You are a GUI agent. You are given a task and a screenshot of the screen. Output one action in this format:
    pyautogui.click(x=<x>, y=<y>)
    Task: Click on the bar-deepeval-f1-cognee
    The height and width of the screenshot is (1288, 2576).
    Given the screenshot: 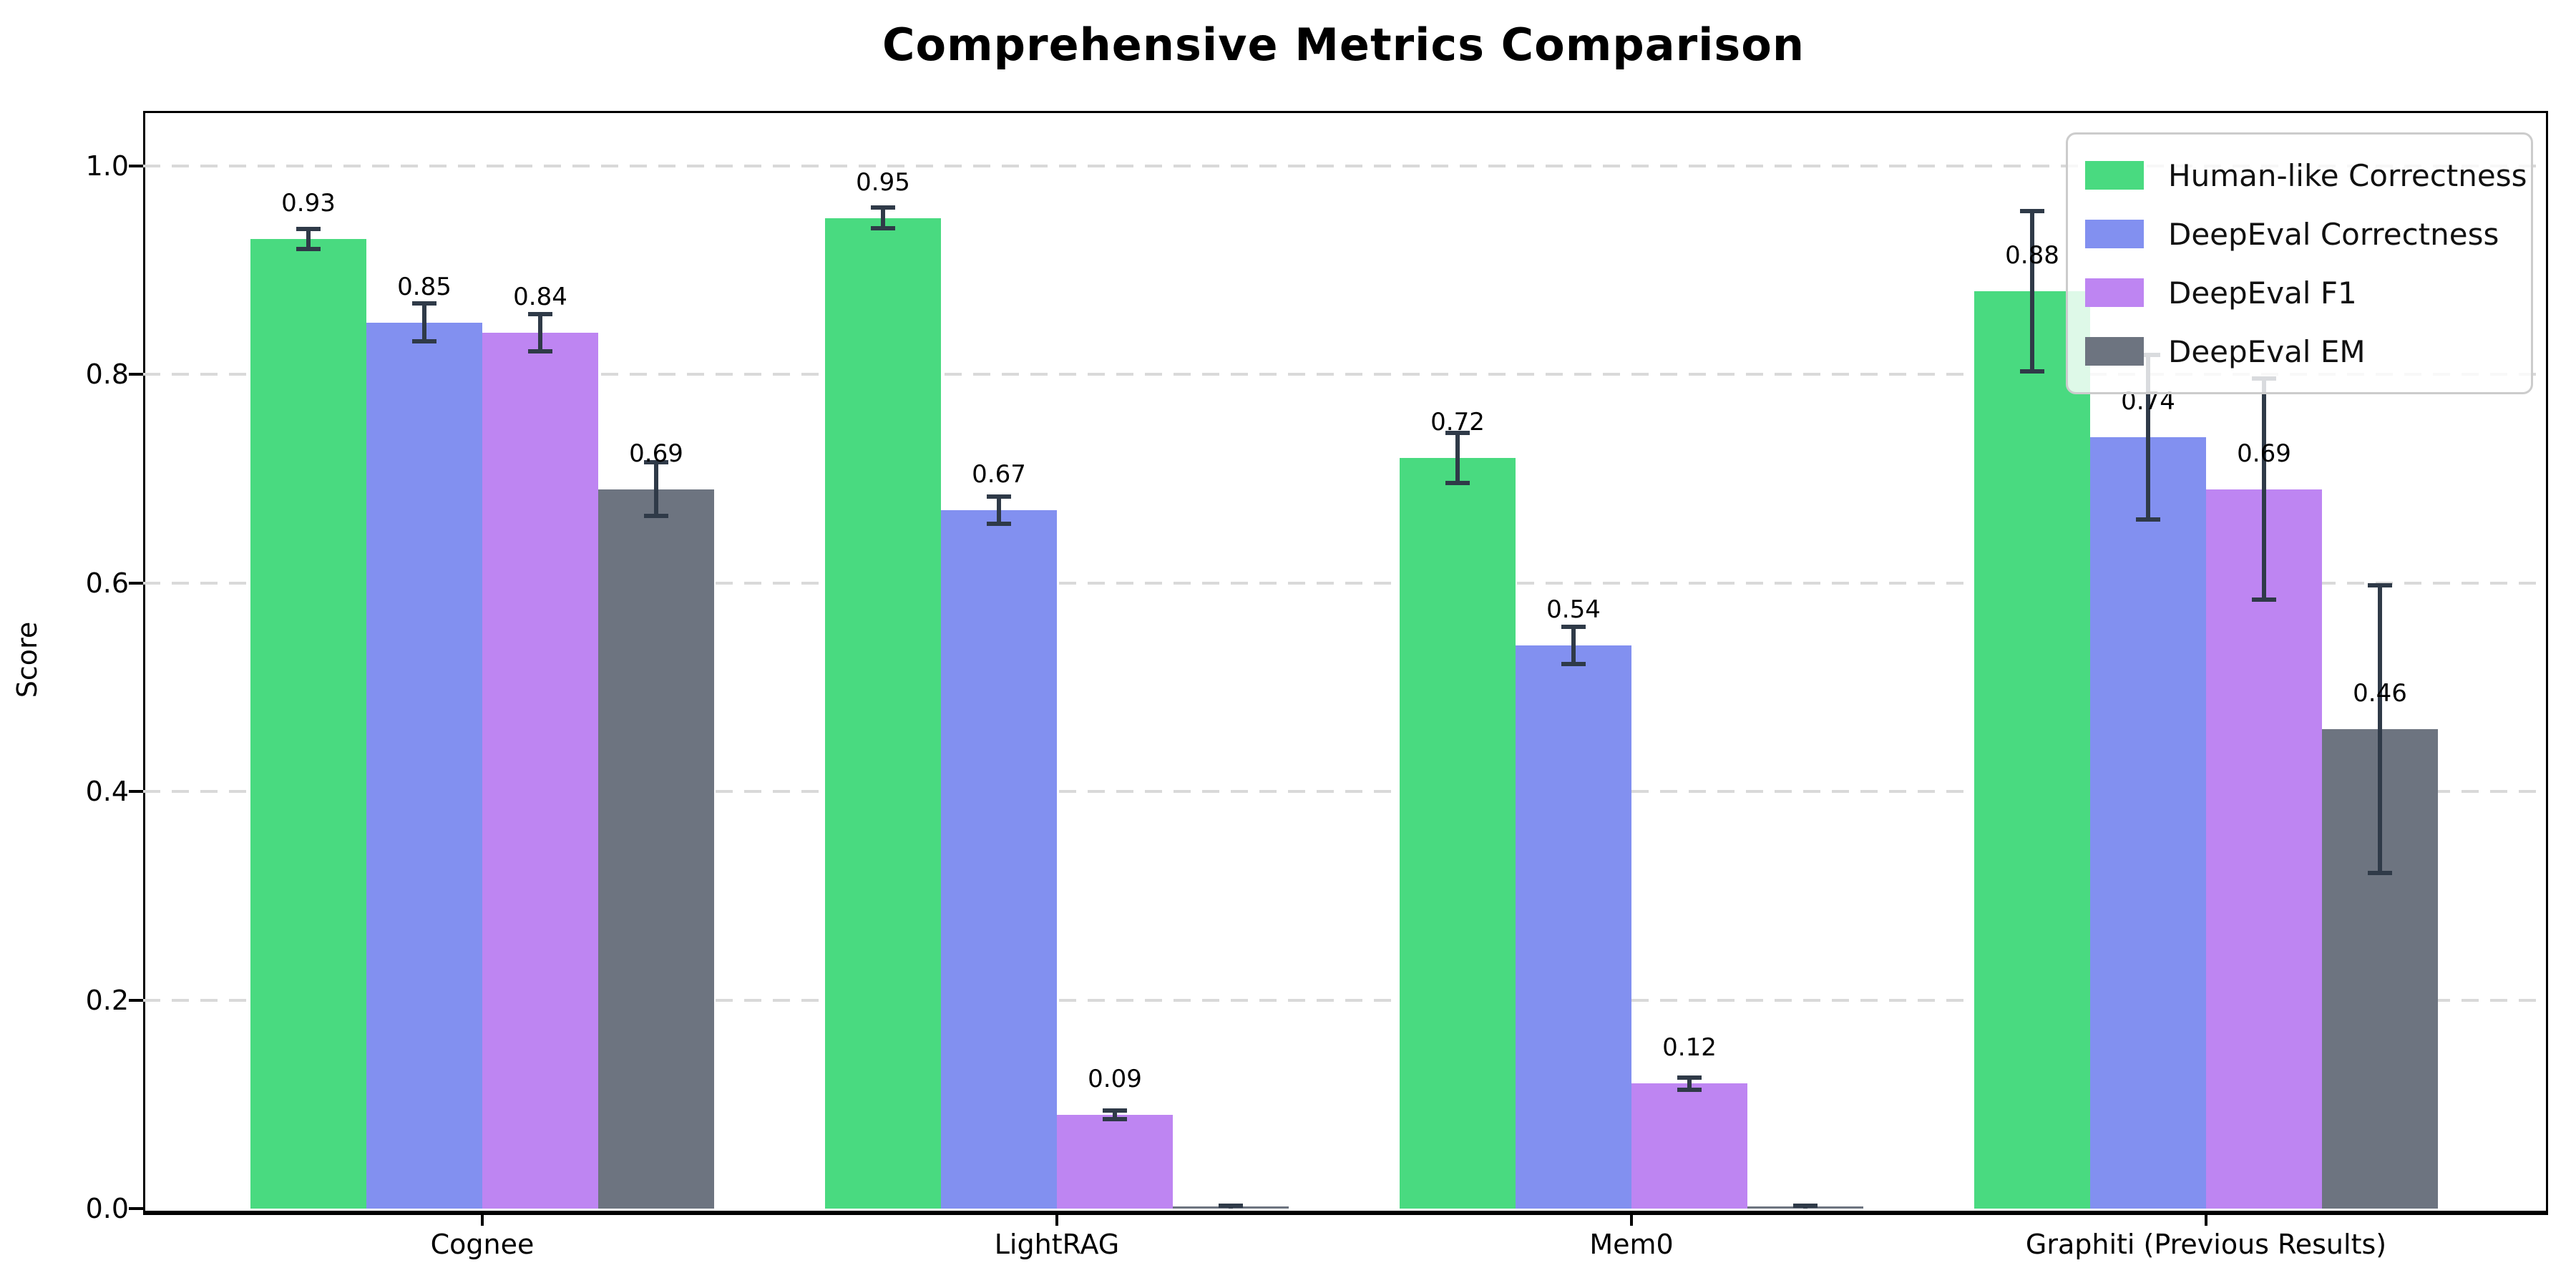 What is the action you would take?
    pyautogui.click(x=540, y=771)
    